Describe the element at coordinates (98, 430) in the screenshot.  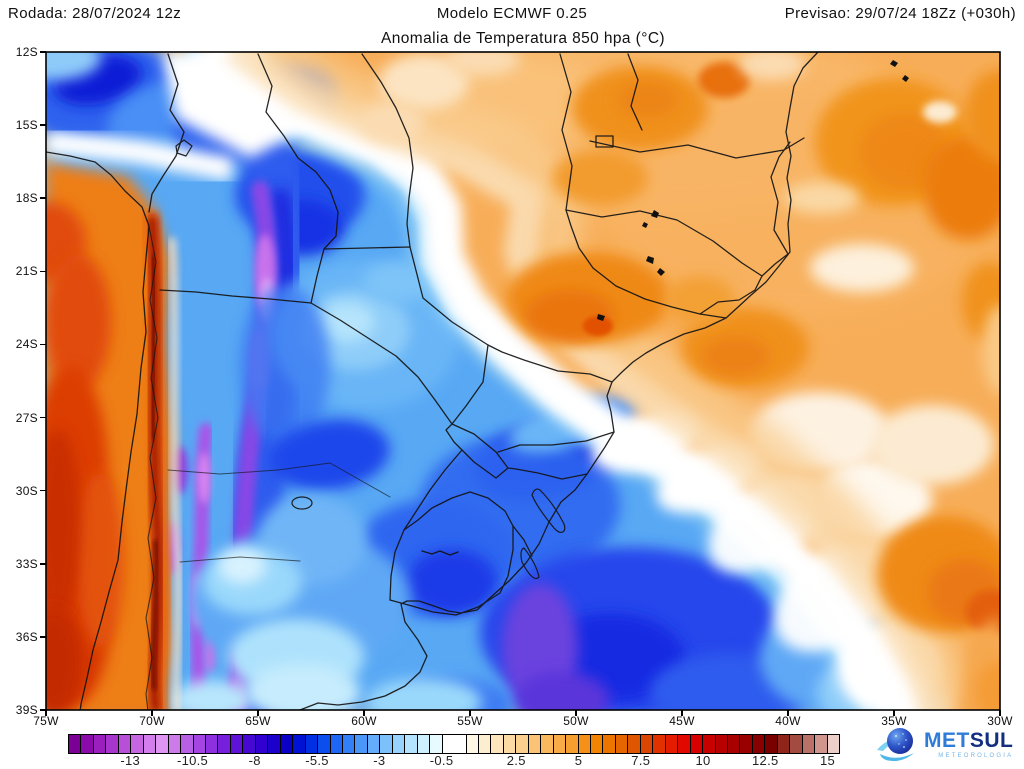
I see `pacific-coastline` at that location.